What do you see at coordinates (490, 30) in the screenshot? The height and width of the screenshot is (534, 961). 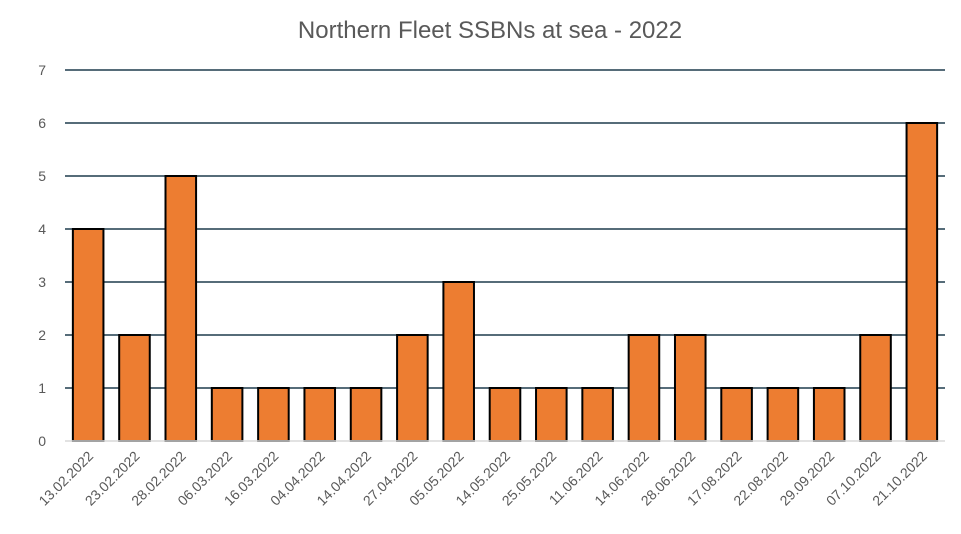 I see `chart-title: Northern Fleet SSBNs at sea - 2022` at bounding box center [490, 30].